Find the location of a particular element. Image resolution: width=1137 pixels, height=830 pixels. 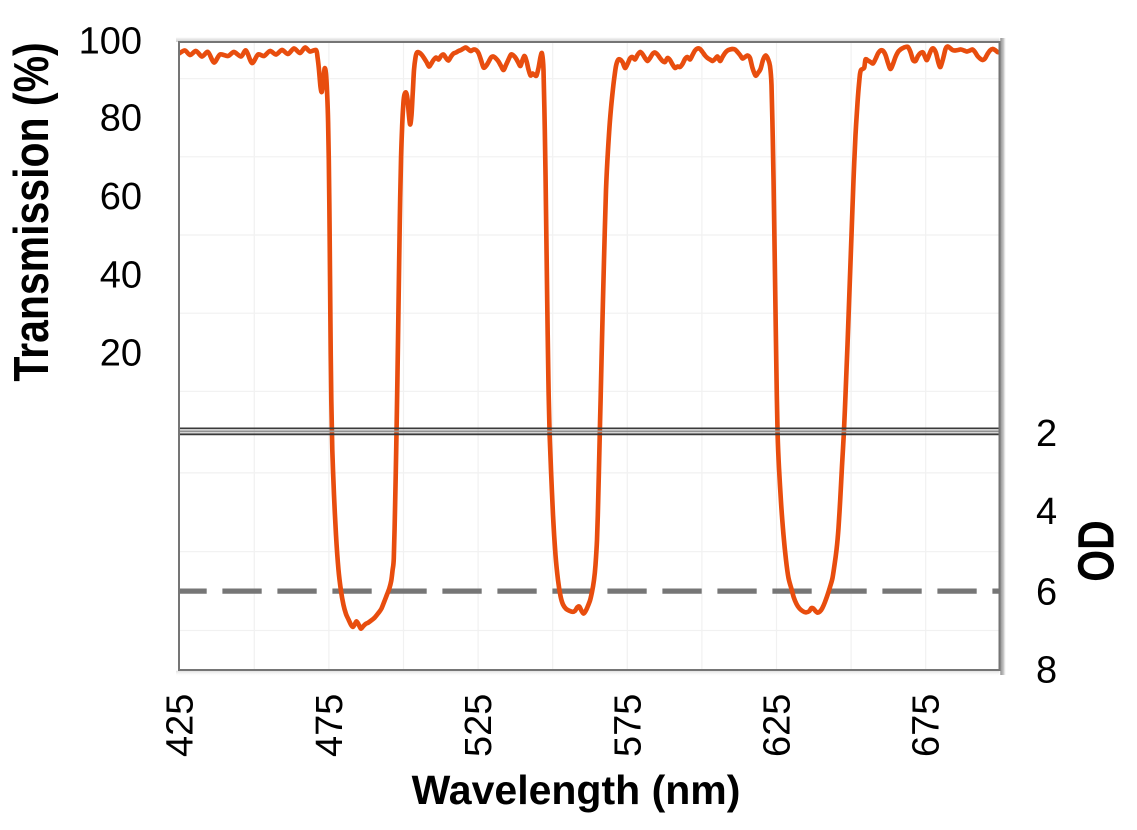

svg-text: 100 is located at coordinates (110, 42).